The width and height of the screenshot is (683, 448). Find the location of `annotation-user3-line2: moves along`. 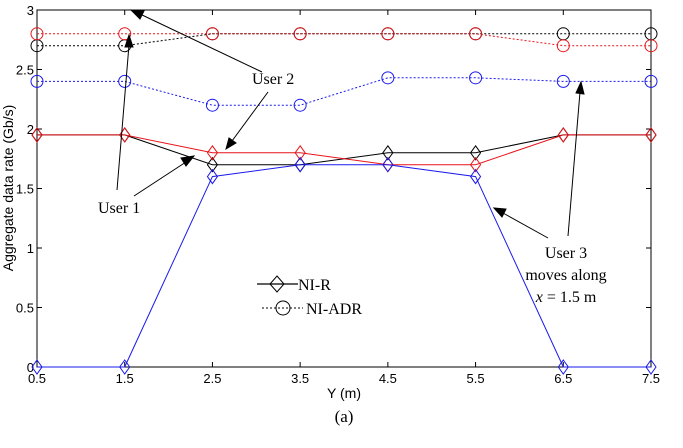

annotation-user3-line2: moves along is located at coordinates (565, 275).